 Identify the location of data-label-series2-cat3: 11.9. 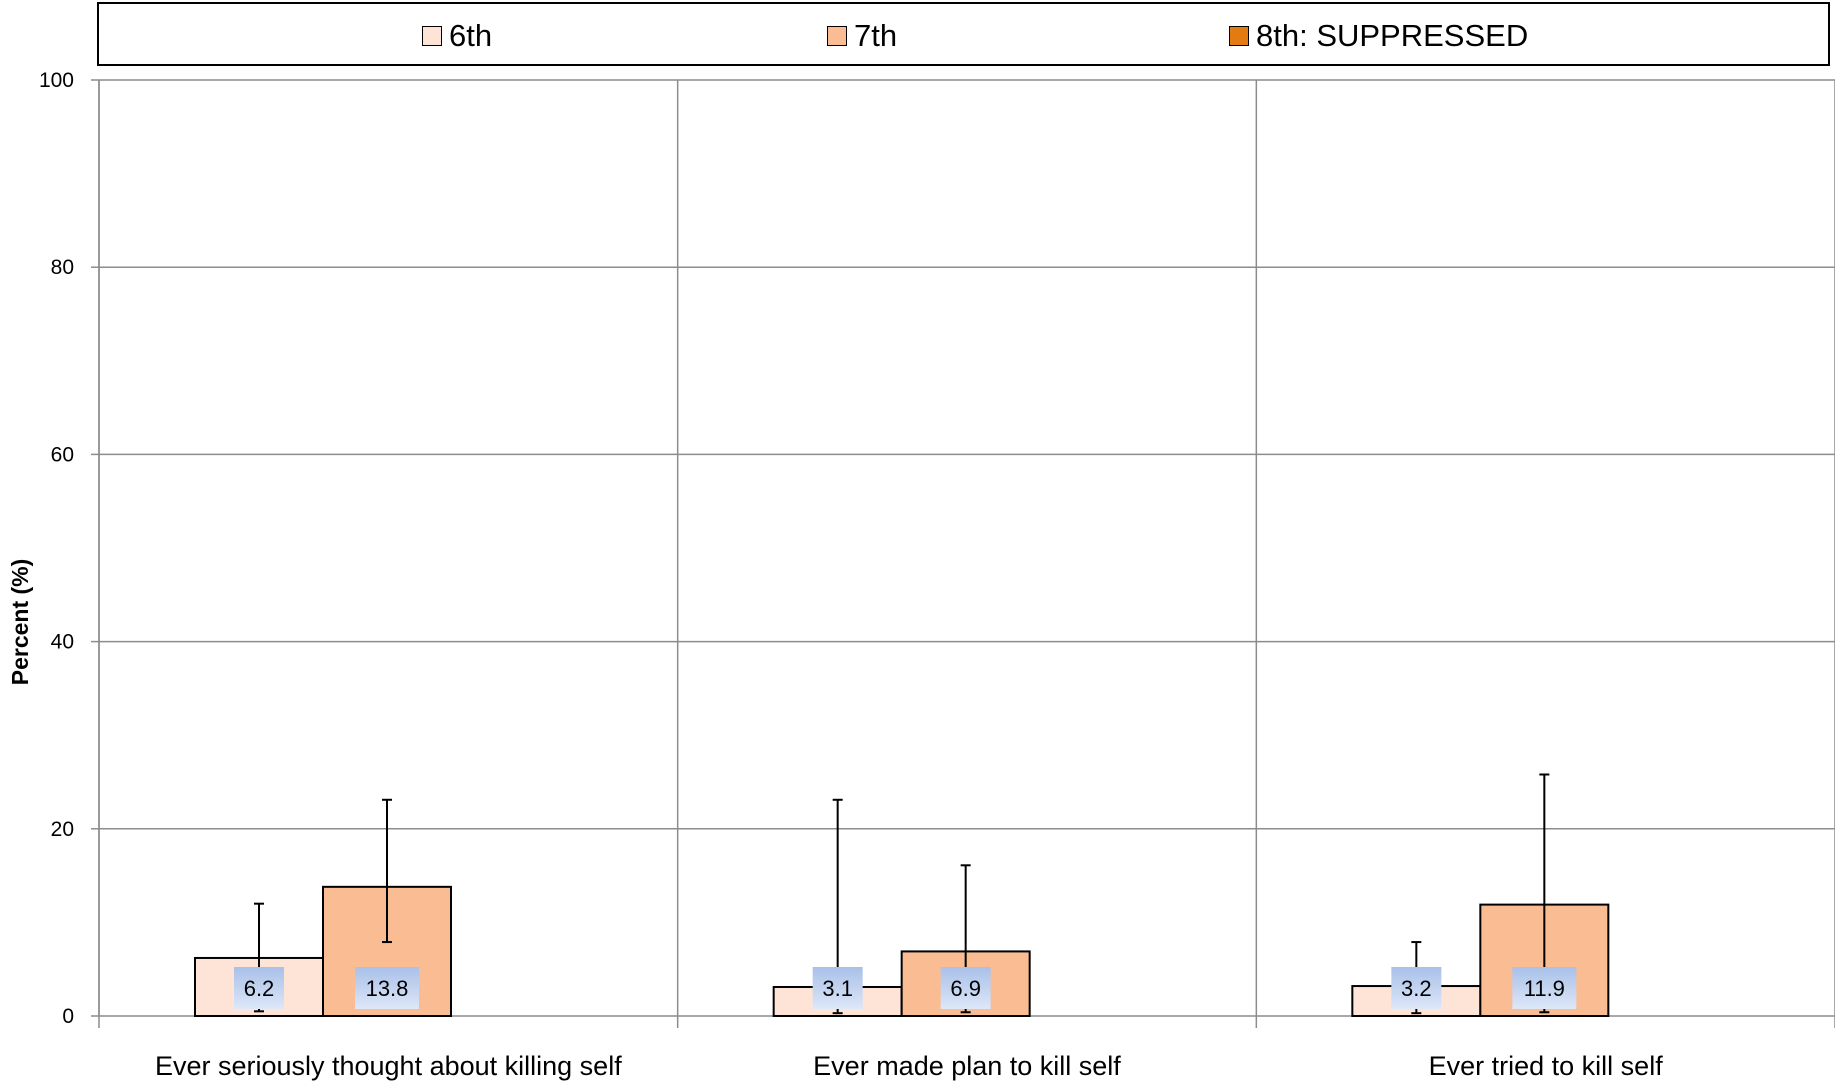
(1544, 988).